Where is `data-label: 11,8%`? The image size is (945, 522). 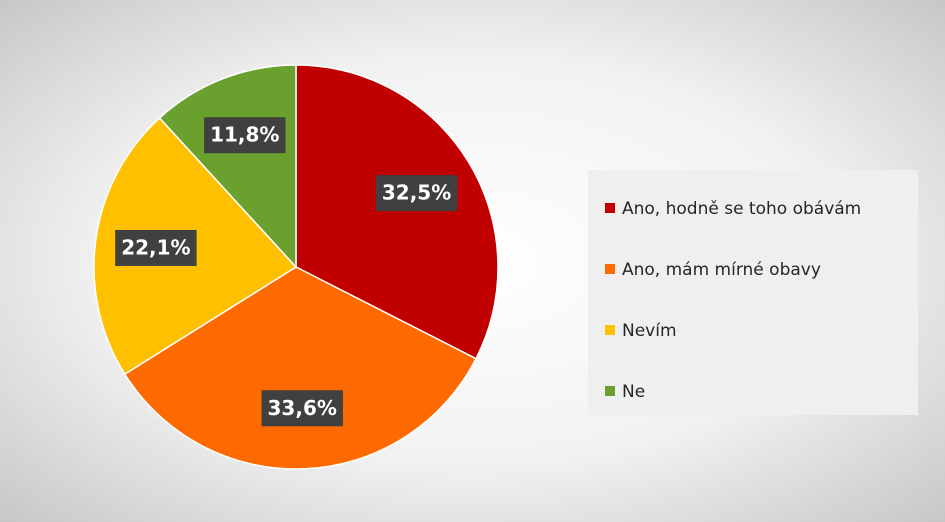 data-label: 11,8% is located at coordinates (244, 135).